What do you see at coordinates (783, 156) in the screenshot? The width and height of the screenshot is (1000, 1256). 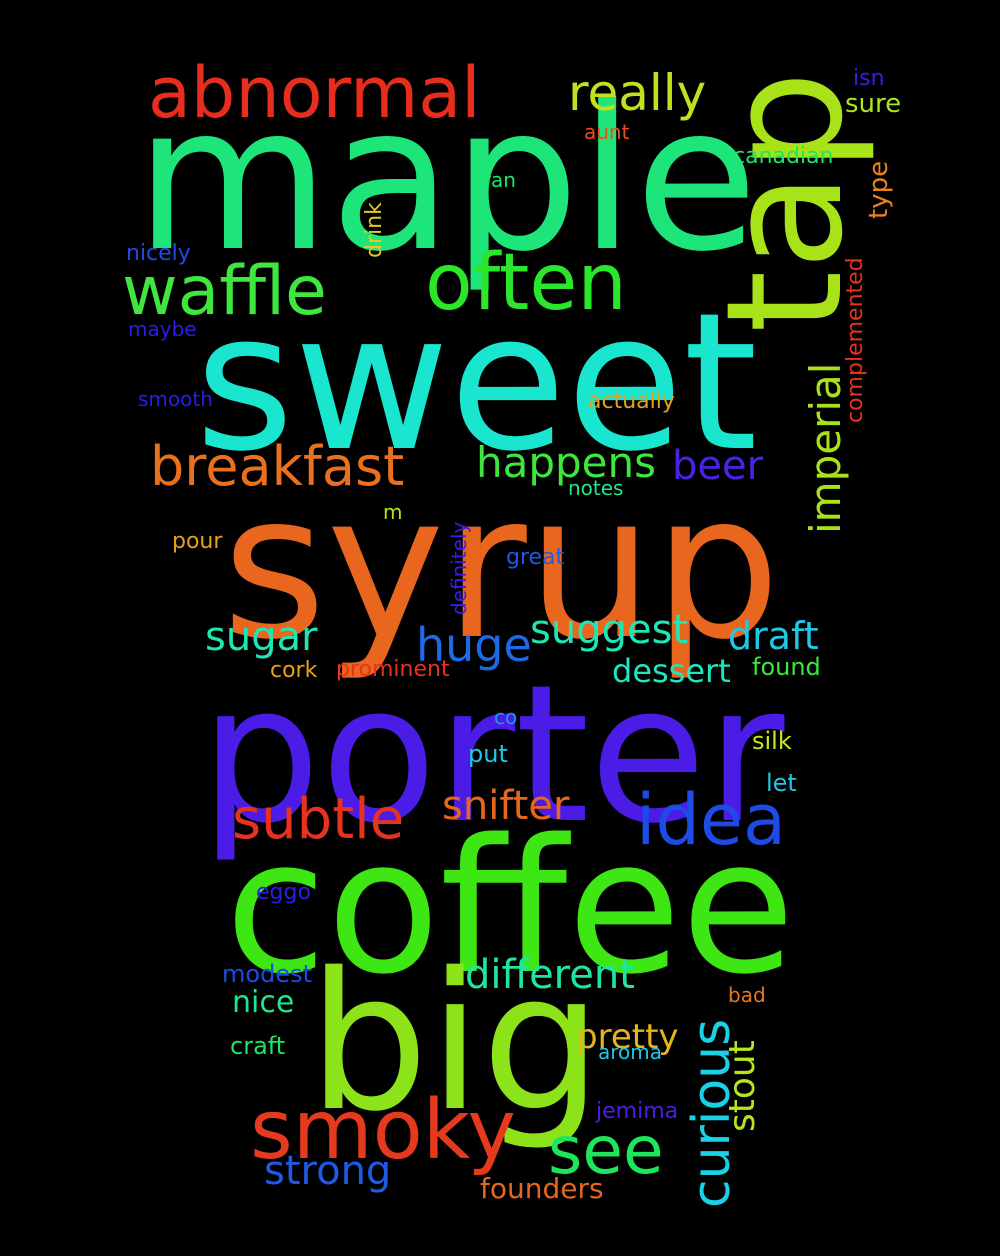 I see `word-canadian: canadian` at bounding box center [783, 156].